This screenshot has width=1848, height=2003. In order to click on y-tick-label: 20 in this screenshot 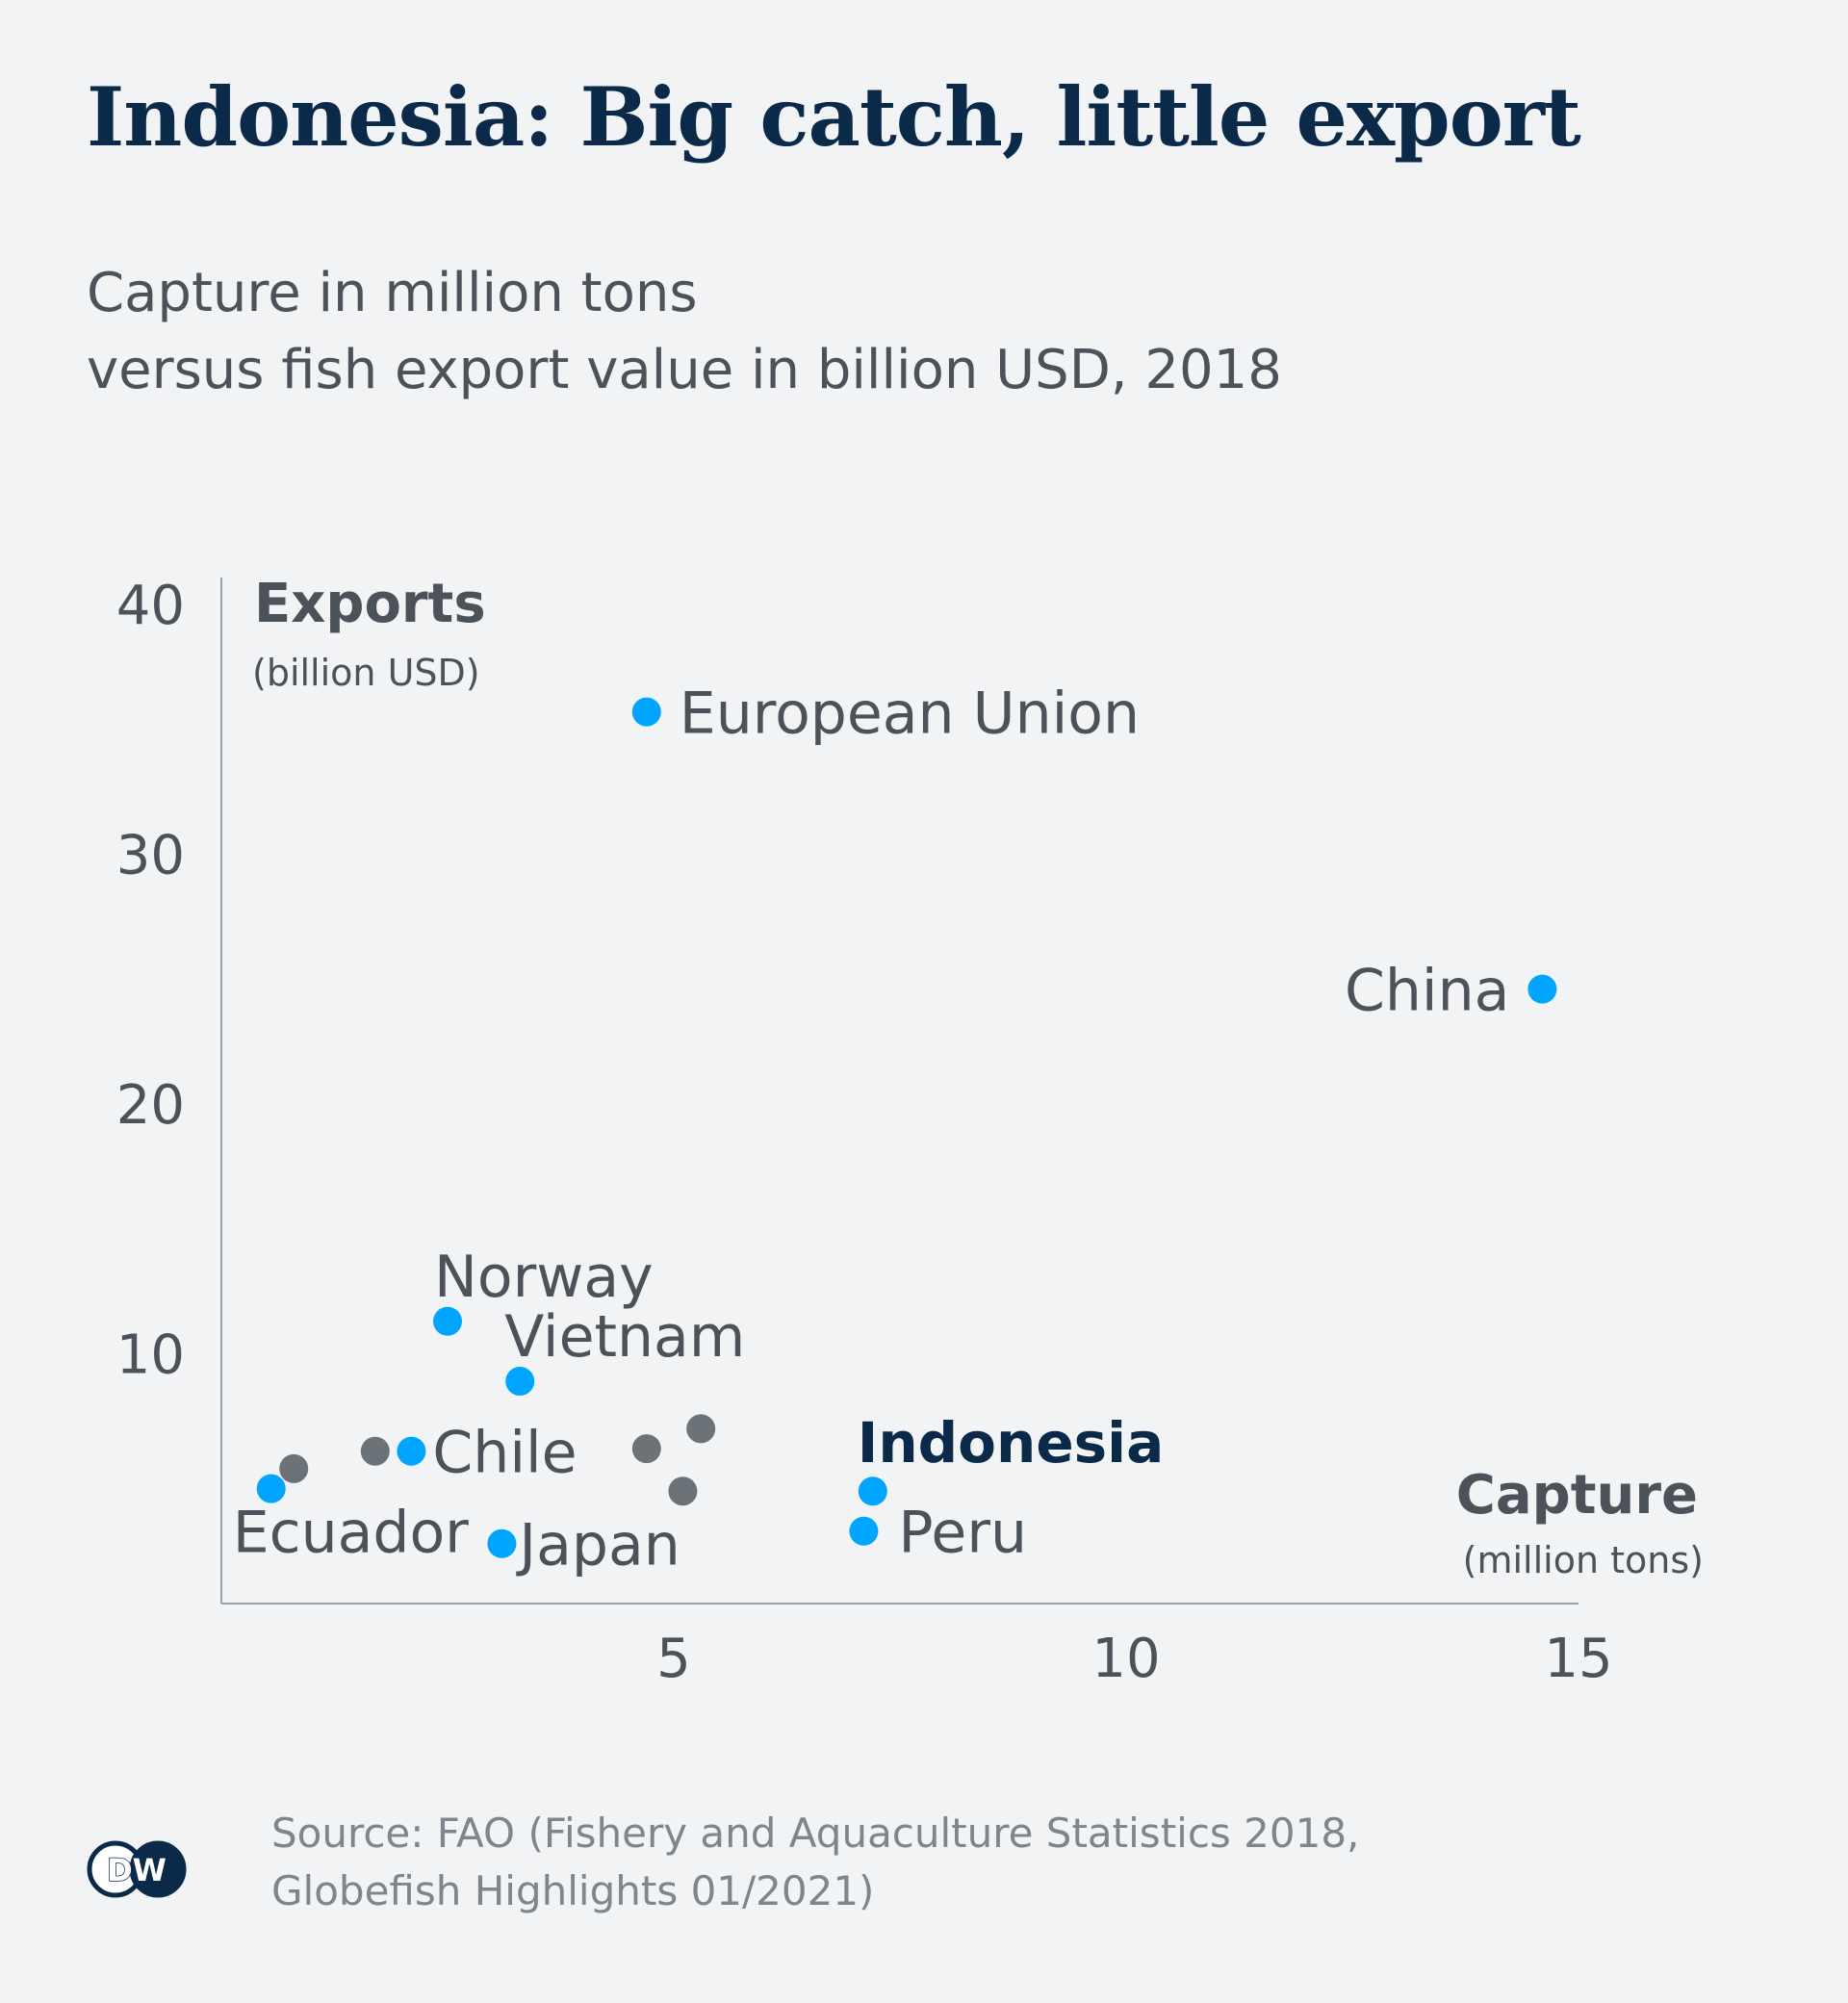, I will do `click(150, 1105)`.